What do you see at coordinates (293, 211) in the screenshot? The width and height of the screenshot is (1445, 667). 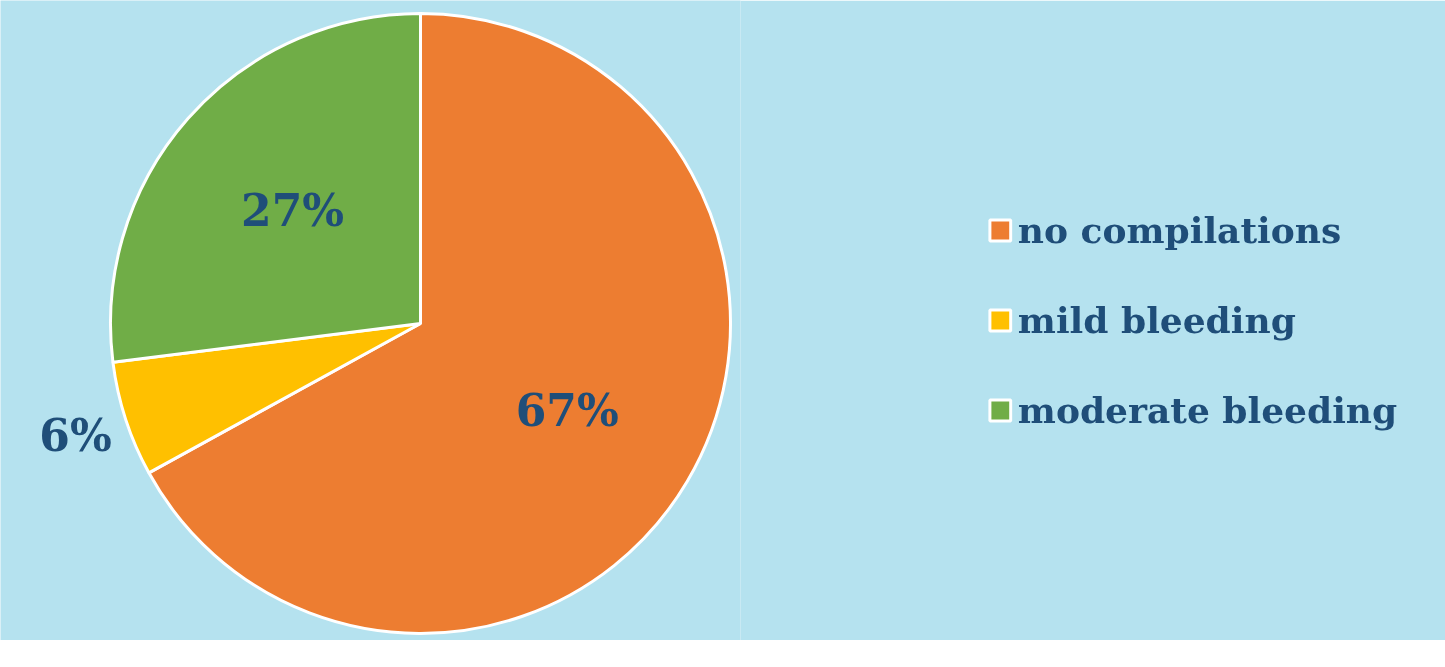 I see `data-label: 27%` at bounding box center [293, 211].